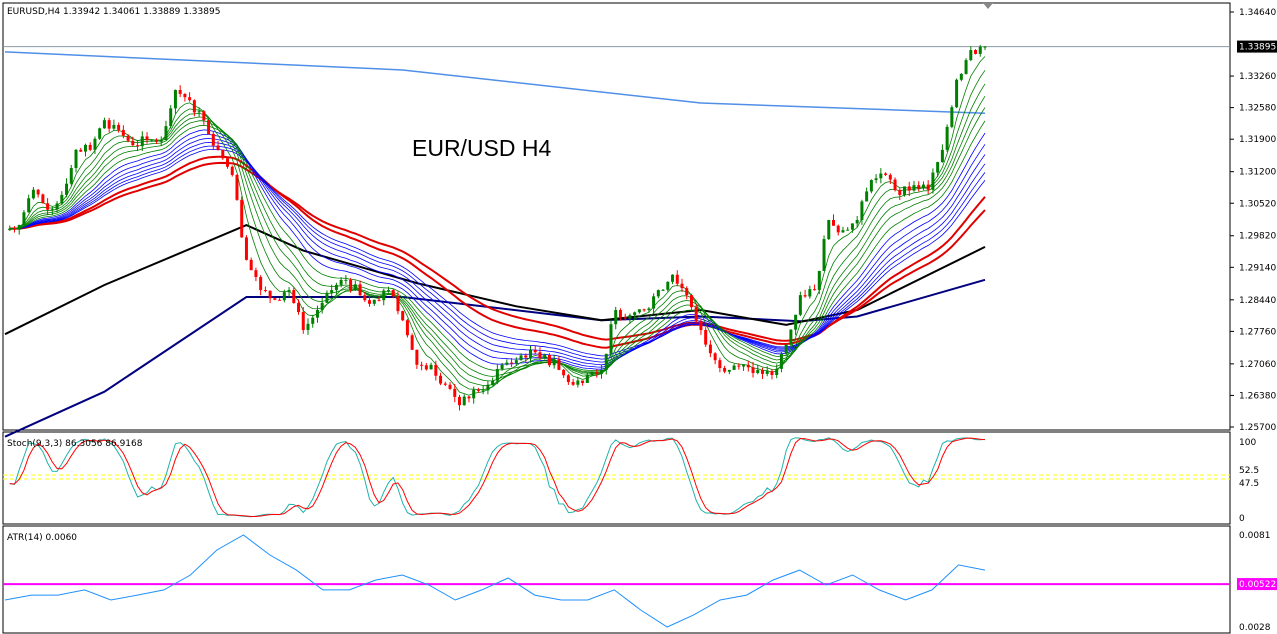  What do you see at coordinates (1249, 471) in the screenshot?
I see `stoch-tick-label: 52.5` at bounding box center [1249, 471].